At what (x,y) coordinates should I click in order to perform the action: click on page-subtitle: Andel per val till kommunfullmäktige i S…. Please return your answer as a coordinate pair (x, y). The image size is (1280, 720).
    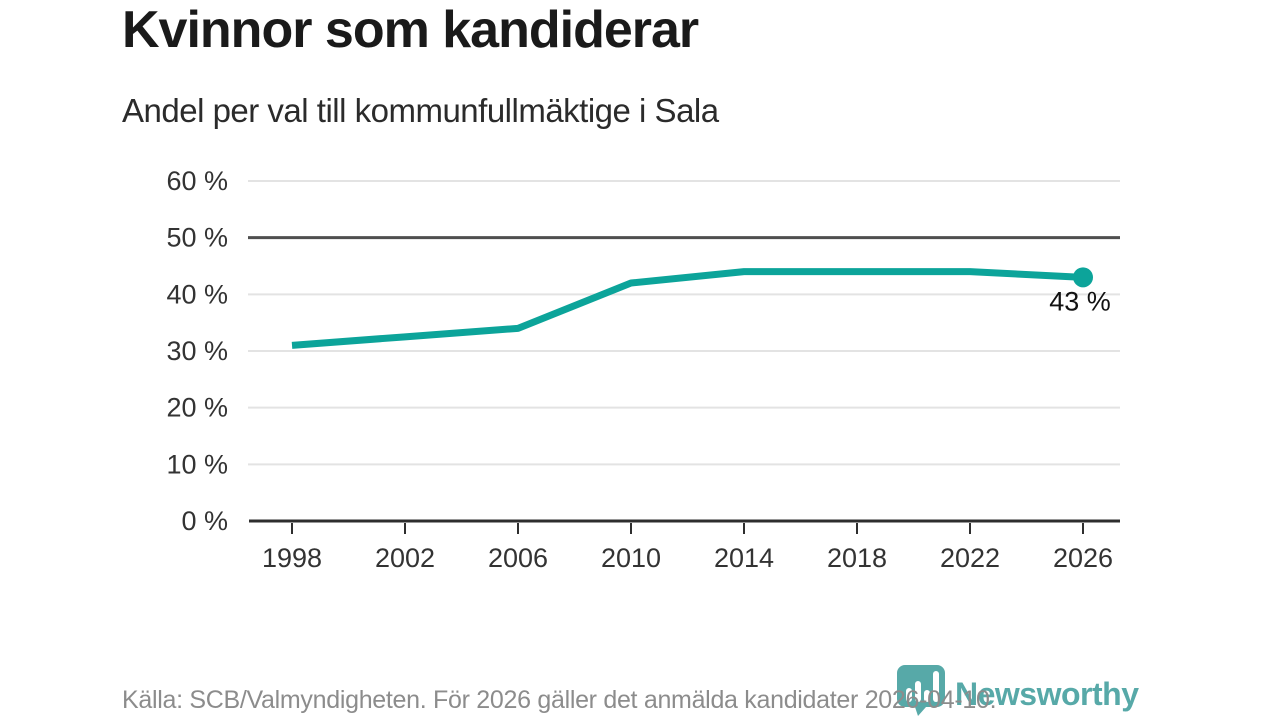
    Looking at the image, I should click on (420, 110).